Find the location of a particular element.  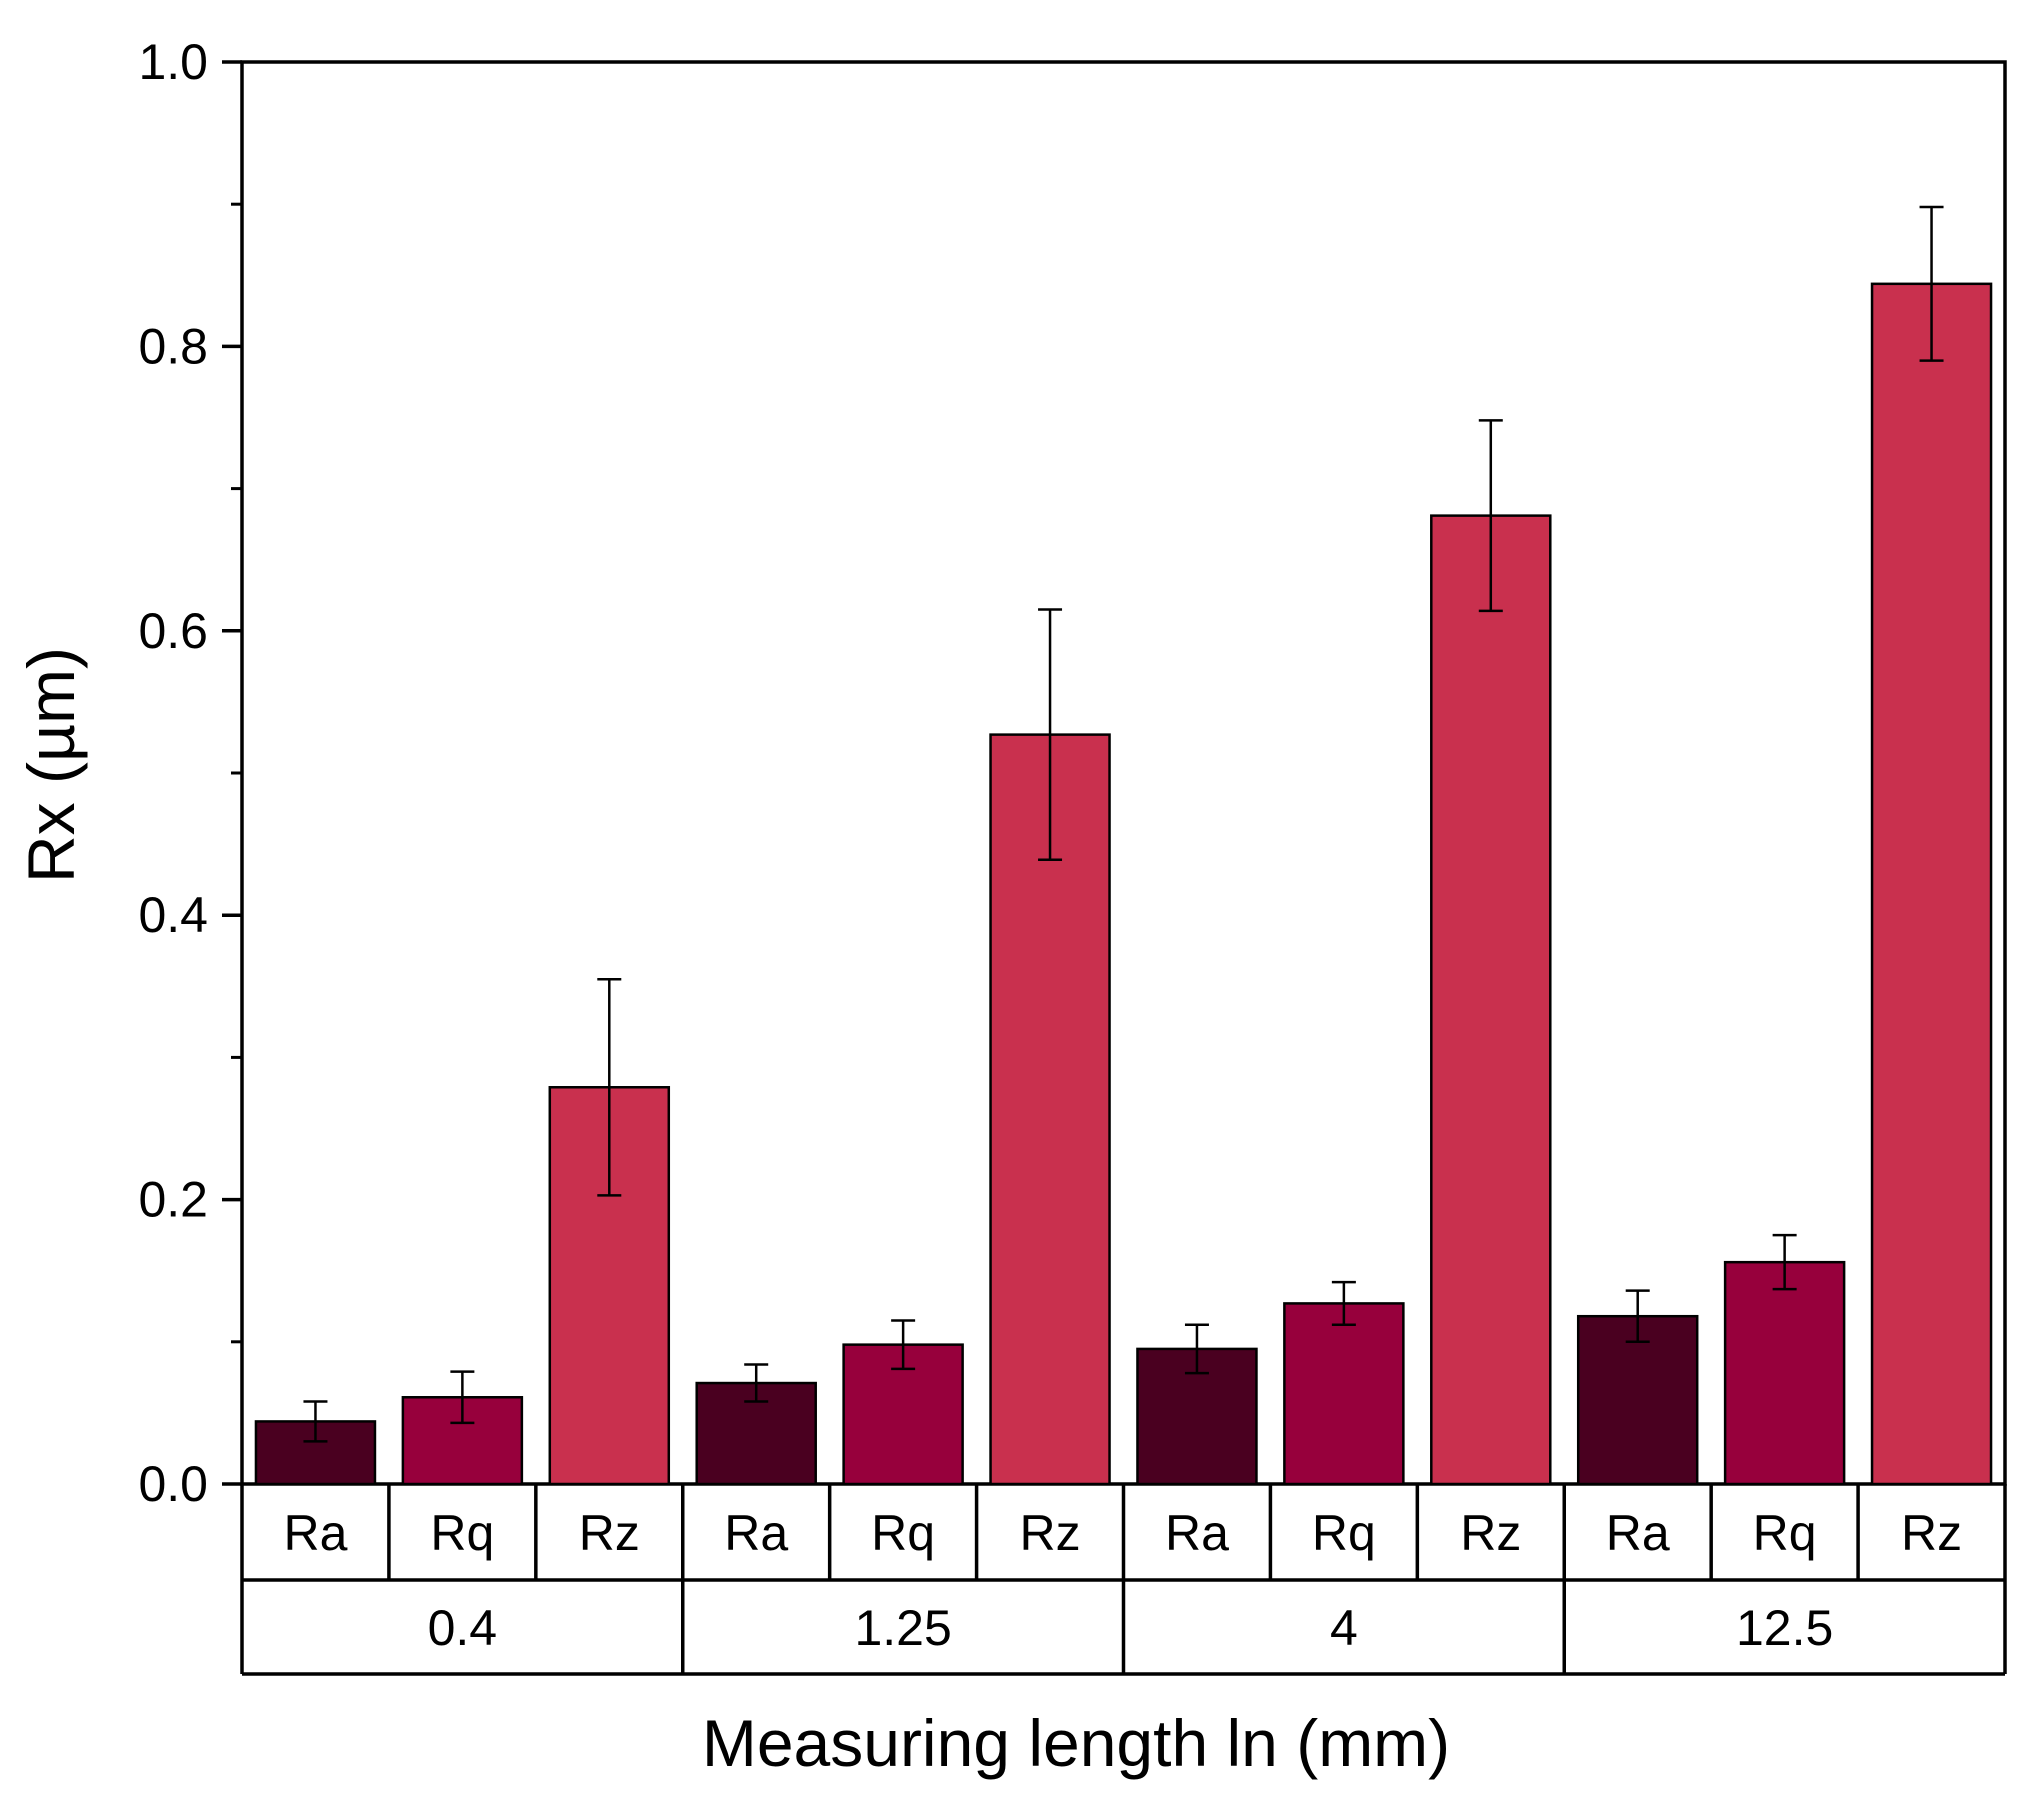

y-tick-label: 0.4 is located at coordinates (173, 915).